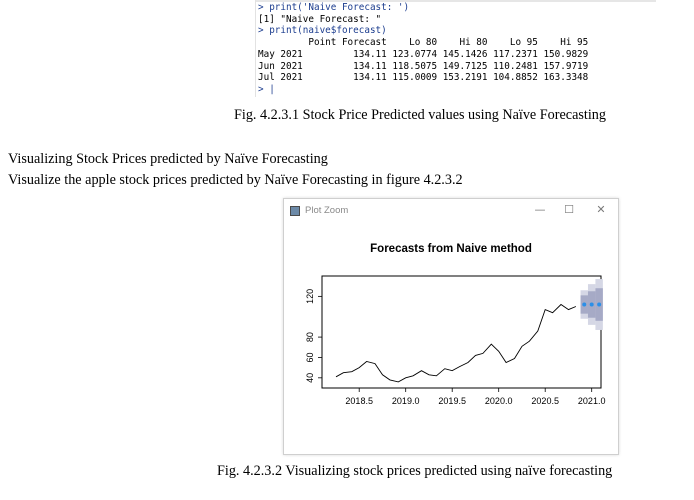 This screenshot has height=500, width=694. Describe the element at coordinates (499, 401) in the screenshot. I see `x-tick-label-4: 2020.0` at that location.